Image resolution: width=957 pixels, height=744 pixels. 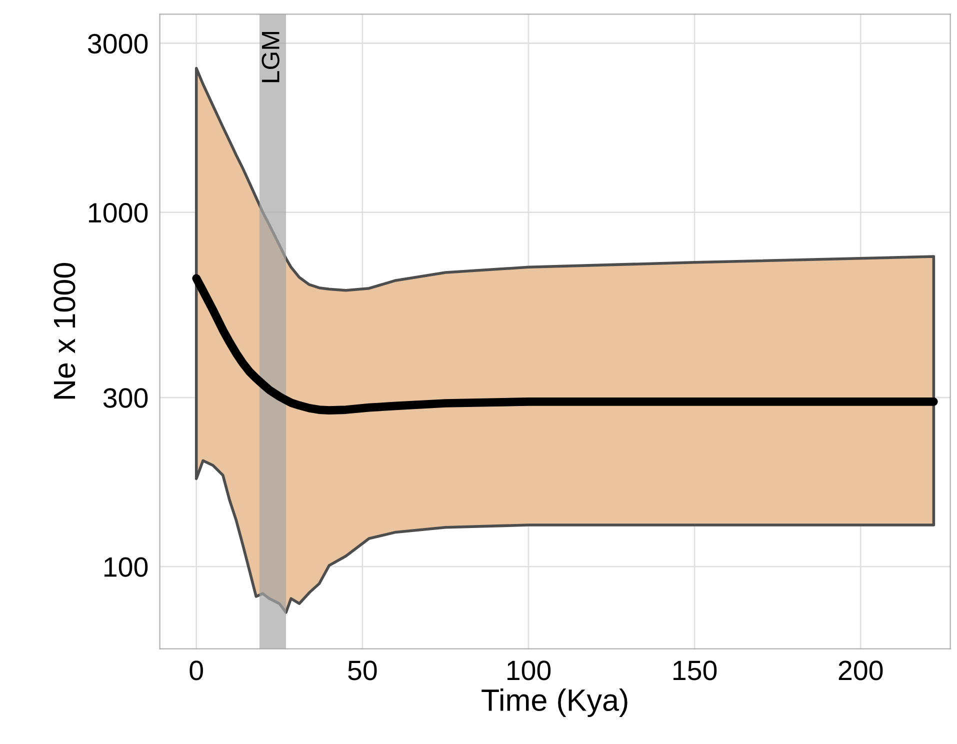 I want to click on x-tick-label: 50, so click(x=362, y=670).